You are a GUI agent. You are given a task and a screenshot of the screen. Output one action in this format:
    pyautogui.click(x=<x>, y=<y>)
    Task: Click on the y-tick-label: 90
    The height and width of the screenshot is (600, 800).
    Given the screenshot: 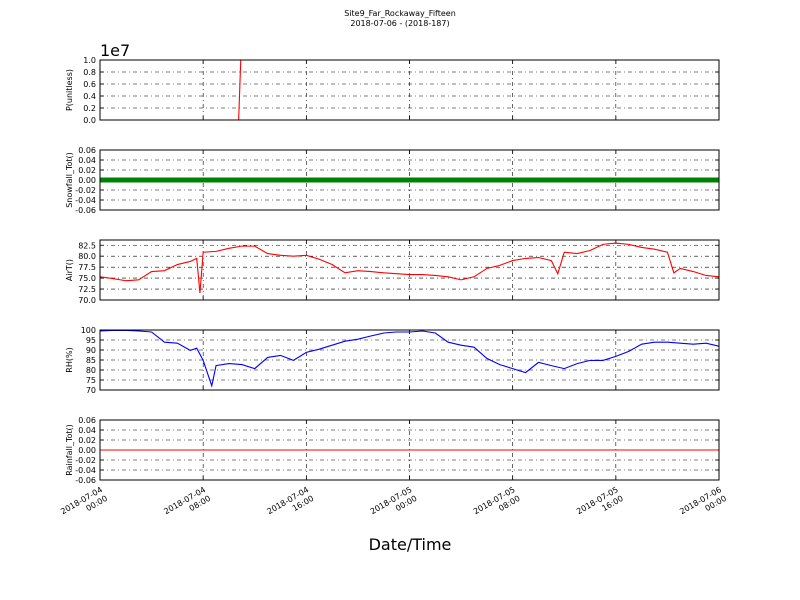 What is the action you would take?
    pyautogui.click(x=91, y=350)
    